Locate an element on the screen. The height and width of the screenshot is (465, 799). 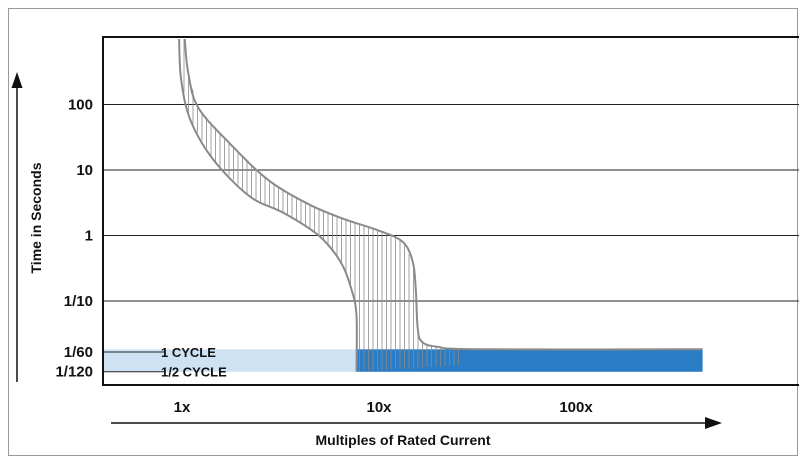
cycle-regions is located at coordinates (403, 360).